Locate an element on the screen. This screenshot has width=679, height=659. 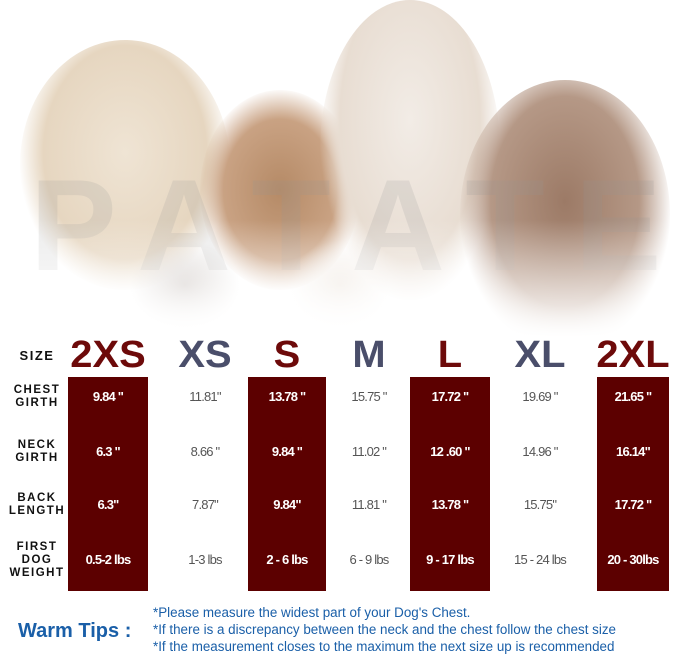
size-header: S is located at coordinates (287, 355).